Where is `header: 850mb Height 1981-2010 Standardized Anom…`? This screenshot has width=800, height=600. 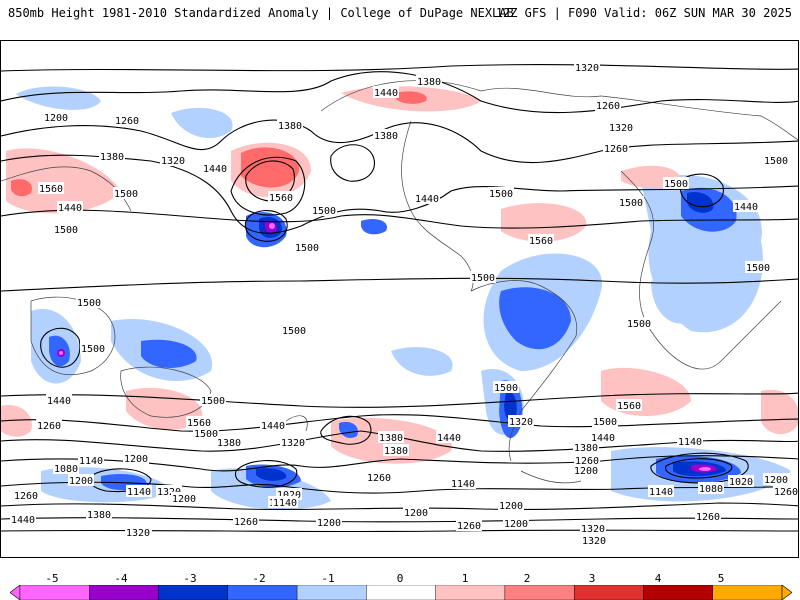
header: 850mb Height 1981-2010 Standardized Anom… is located at coordinates (400, 20).